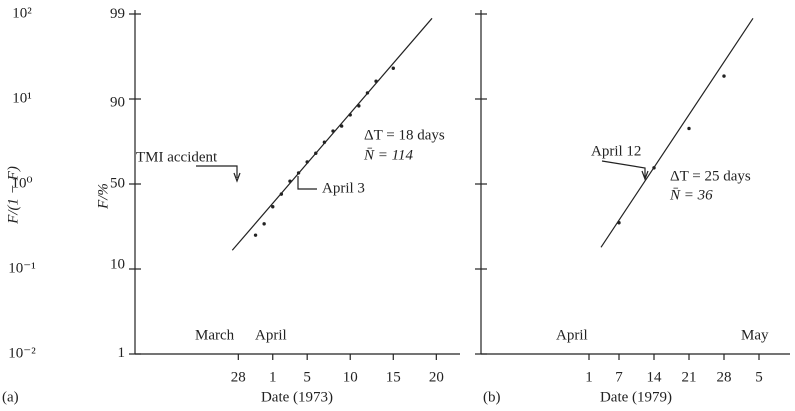 The width and height of the screenshot is (795, 411). Describe the element at coordinates (691, 195) in the screenshot. I see `annotation: N̄ = 36` at that location.